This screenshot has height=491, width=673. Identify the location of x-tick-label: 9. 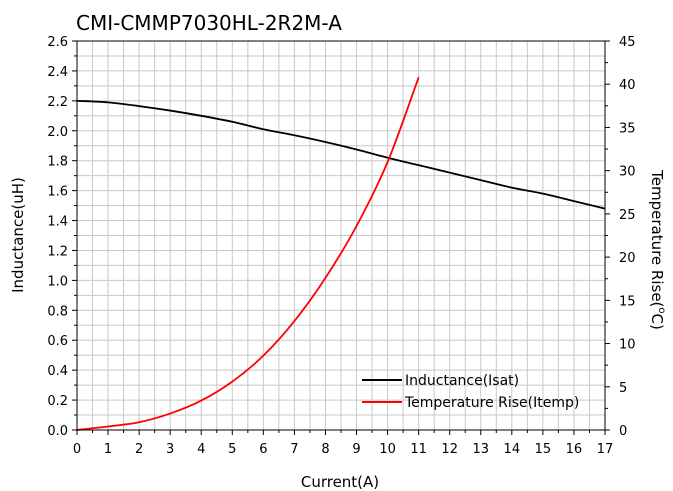
(356, 449).